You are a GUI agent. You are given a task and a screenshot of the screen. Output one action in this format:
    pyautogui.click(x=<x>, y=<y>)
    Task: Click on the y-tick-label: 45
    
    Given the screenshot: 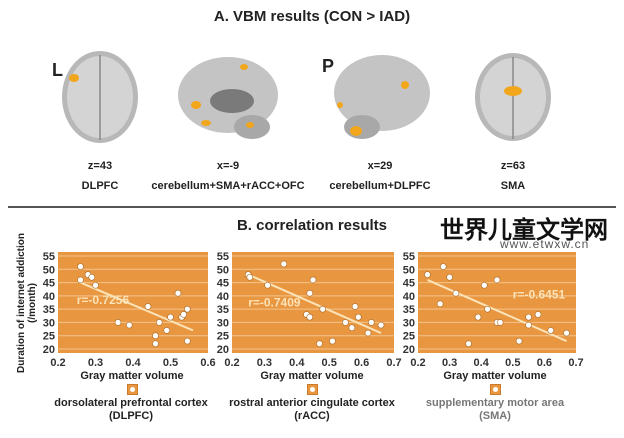 What is the action you would take?
    pyautogui.click(x=49, y=284)
    